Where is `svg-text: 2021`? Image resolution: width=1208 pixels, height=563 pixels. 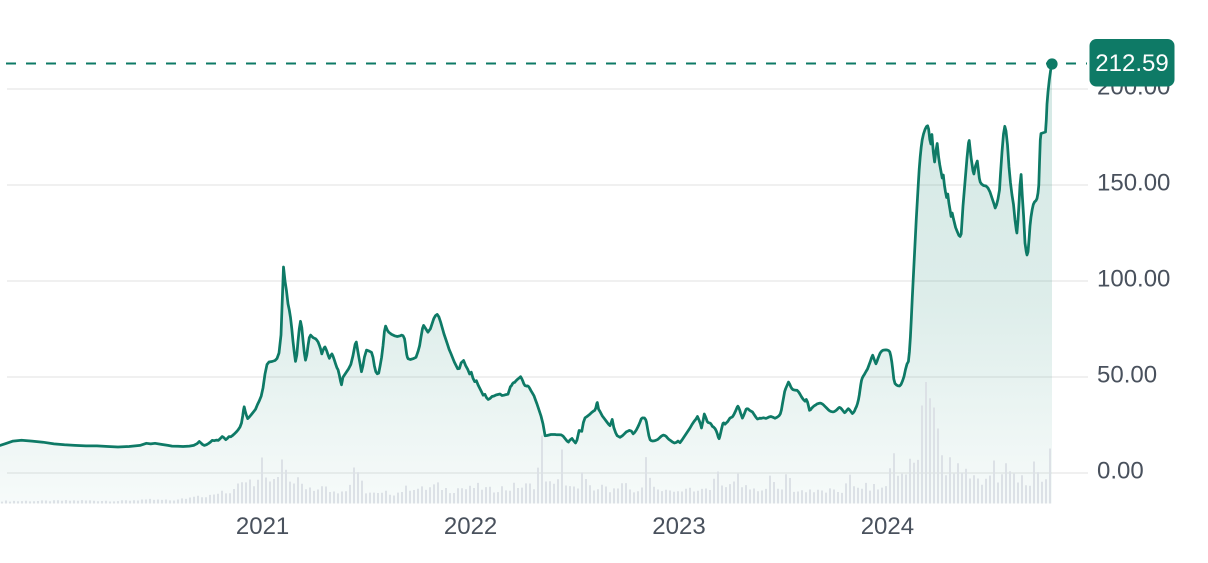
svg-text: 2021 is located at coordinates (262, 526).